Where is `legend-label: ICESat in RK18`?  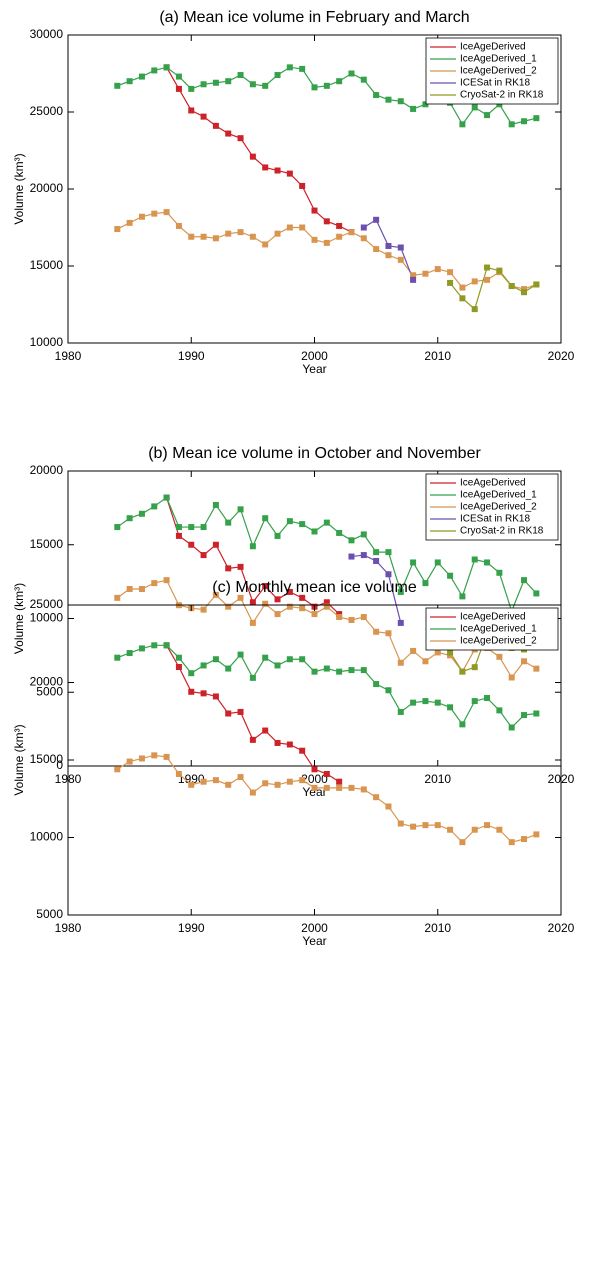 legend-label: ICESat in RK18 is located at coordinates (495, 519).